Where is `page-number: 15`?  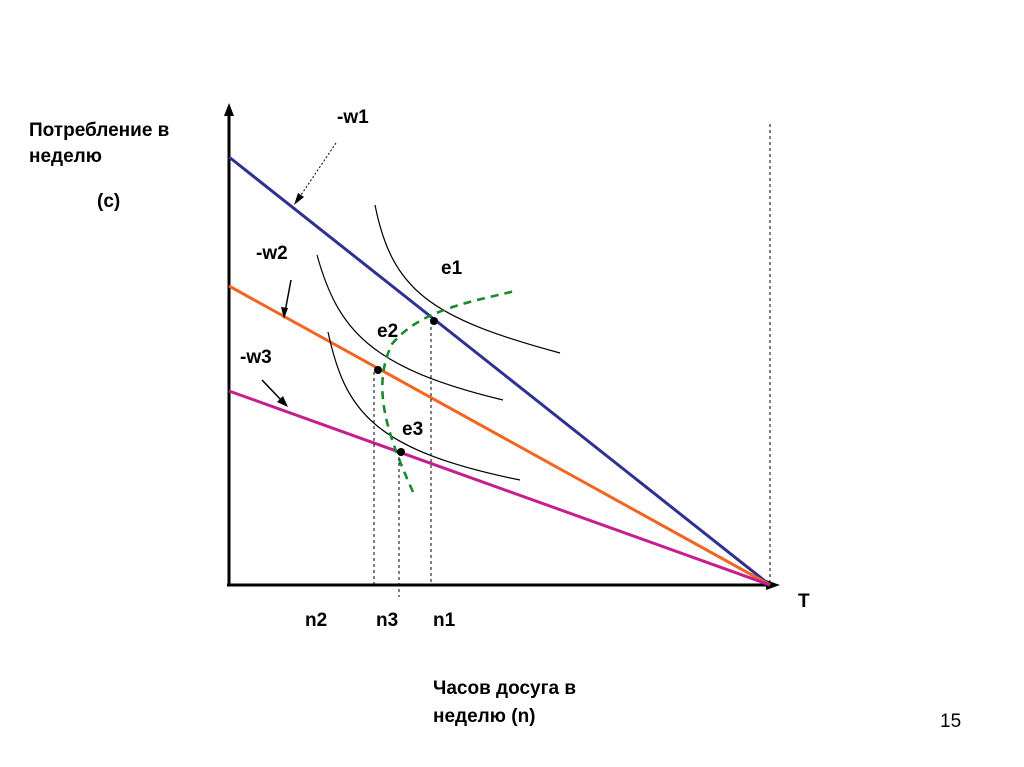 page-number: 15 is located at coordinates (950, 721).